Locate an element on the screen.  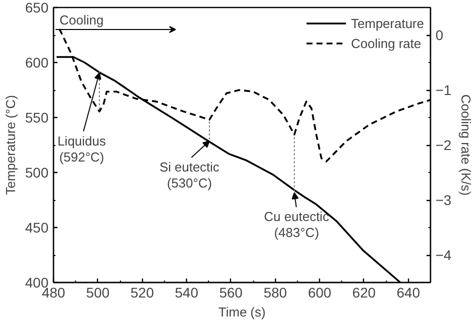
annotation: Cu eutectic (483°C) is located at coordinates (297, 224).